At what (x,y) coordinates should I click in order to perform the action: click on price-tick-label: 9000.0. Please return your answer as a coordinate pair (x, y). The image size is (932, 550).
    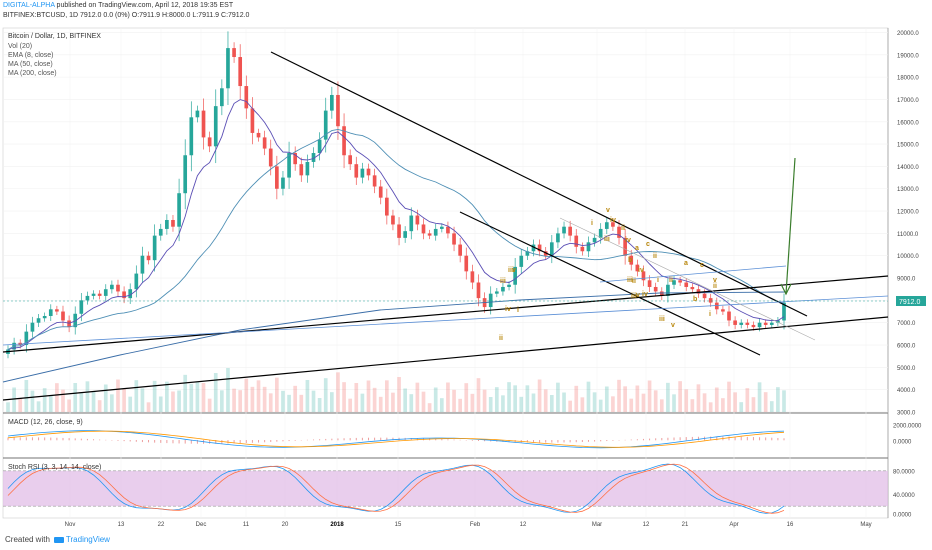
    Looking at the image, I should click on (906, 280).